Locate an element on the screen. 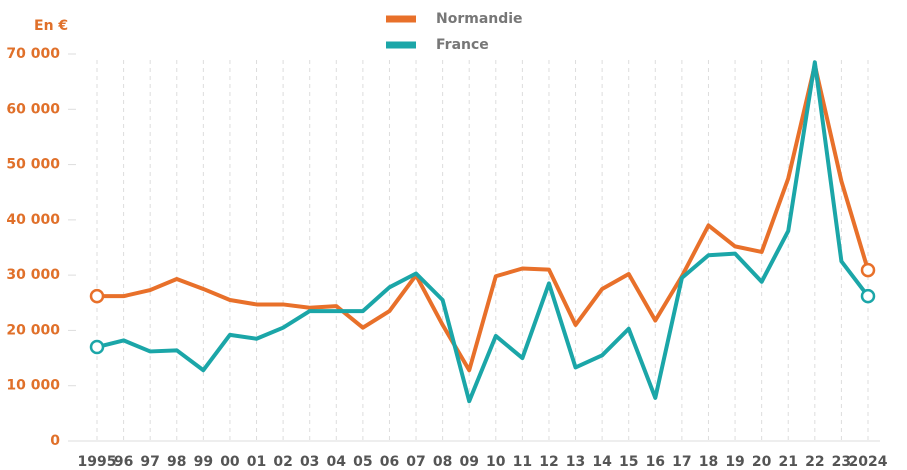 The image size is (907, 470). y-tick-label: 50 000 is located at coordinates (33, 165).